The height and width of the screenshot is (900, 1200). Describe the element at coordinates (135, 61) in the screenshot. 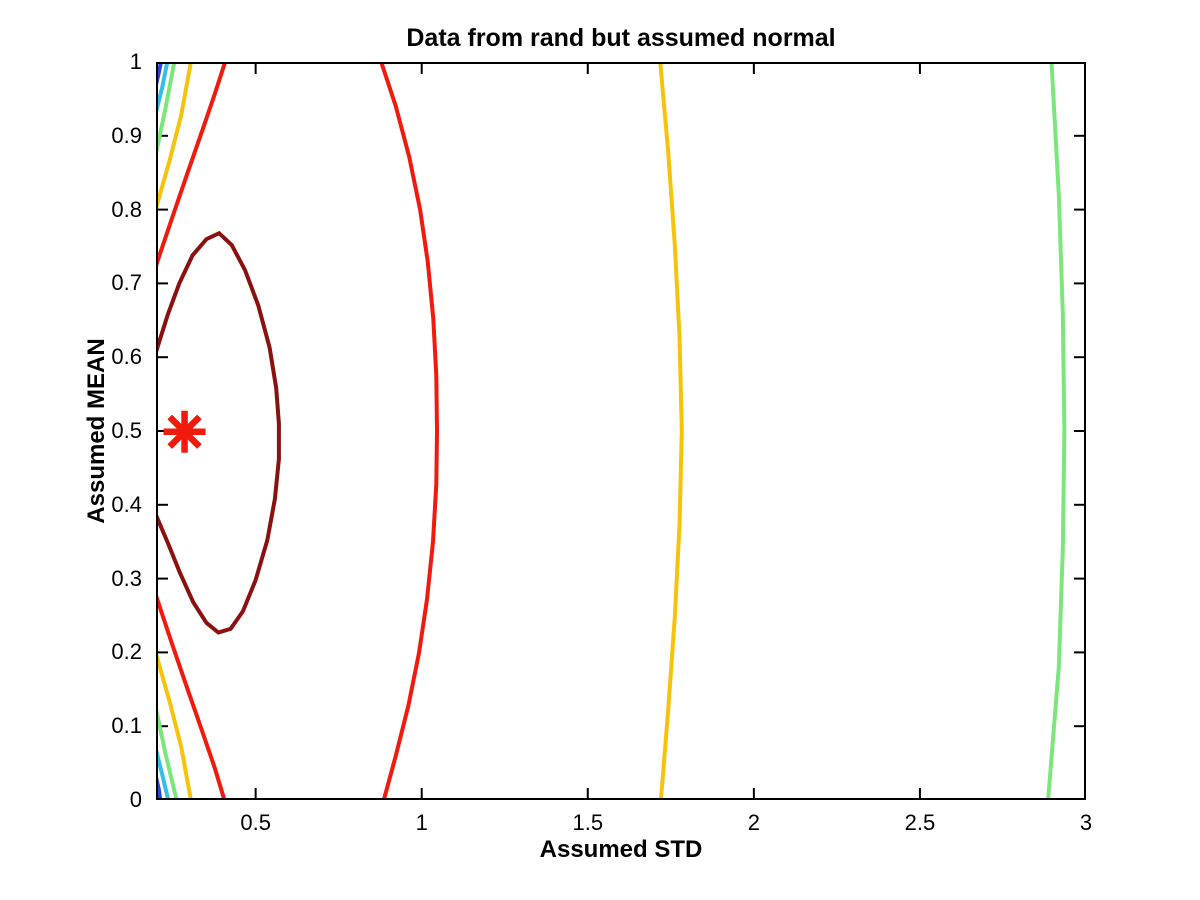

I see `y-tick-label: 1` at that location.